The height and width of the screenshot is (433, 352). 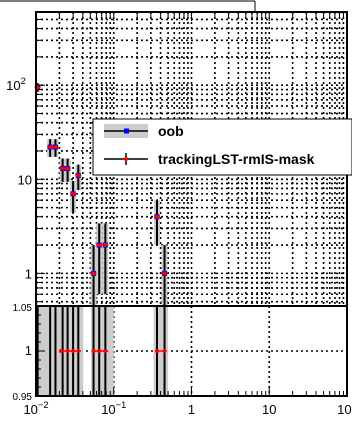 I want to click on legend-box, so click(x=222, y=147).